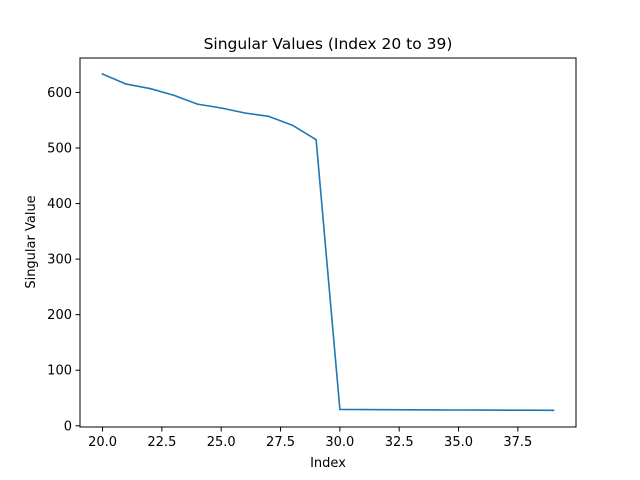 This screenshot has width=640, height=480. What do you see at coordinates (102, 442) in the screenshot?
I see `x-tick-label: 20.0` at bounding box center [102, 442].